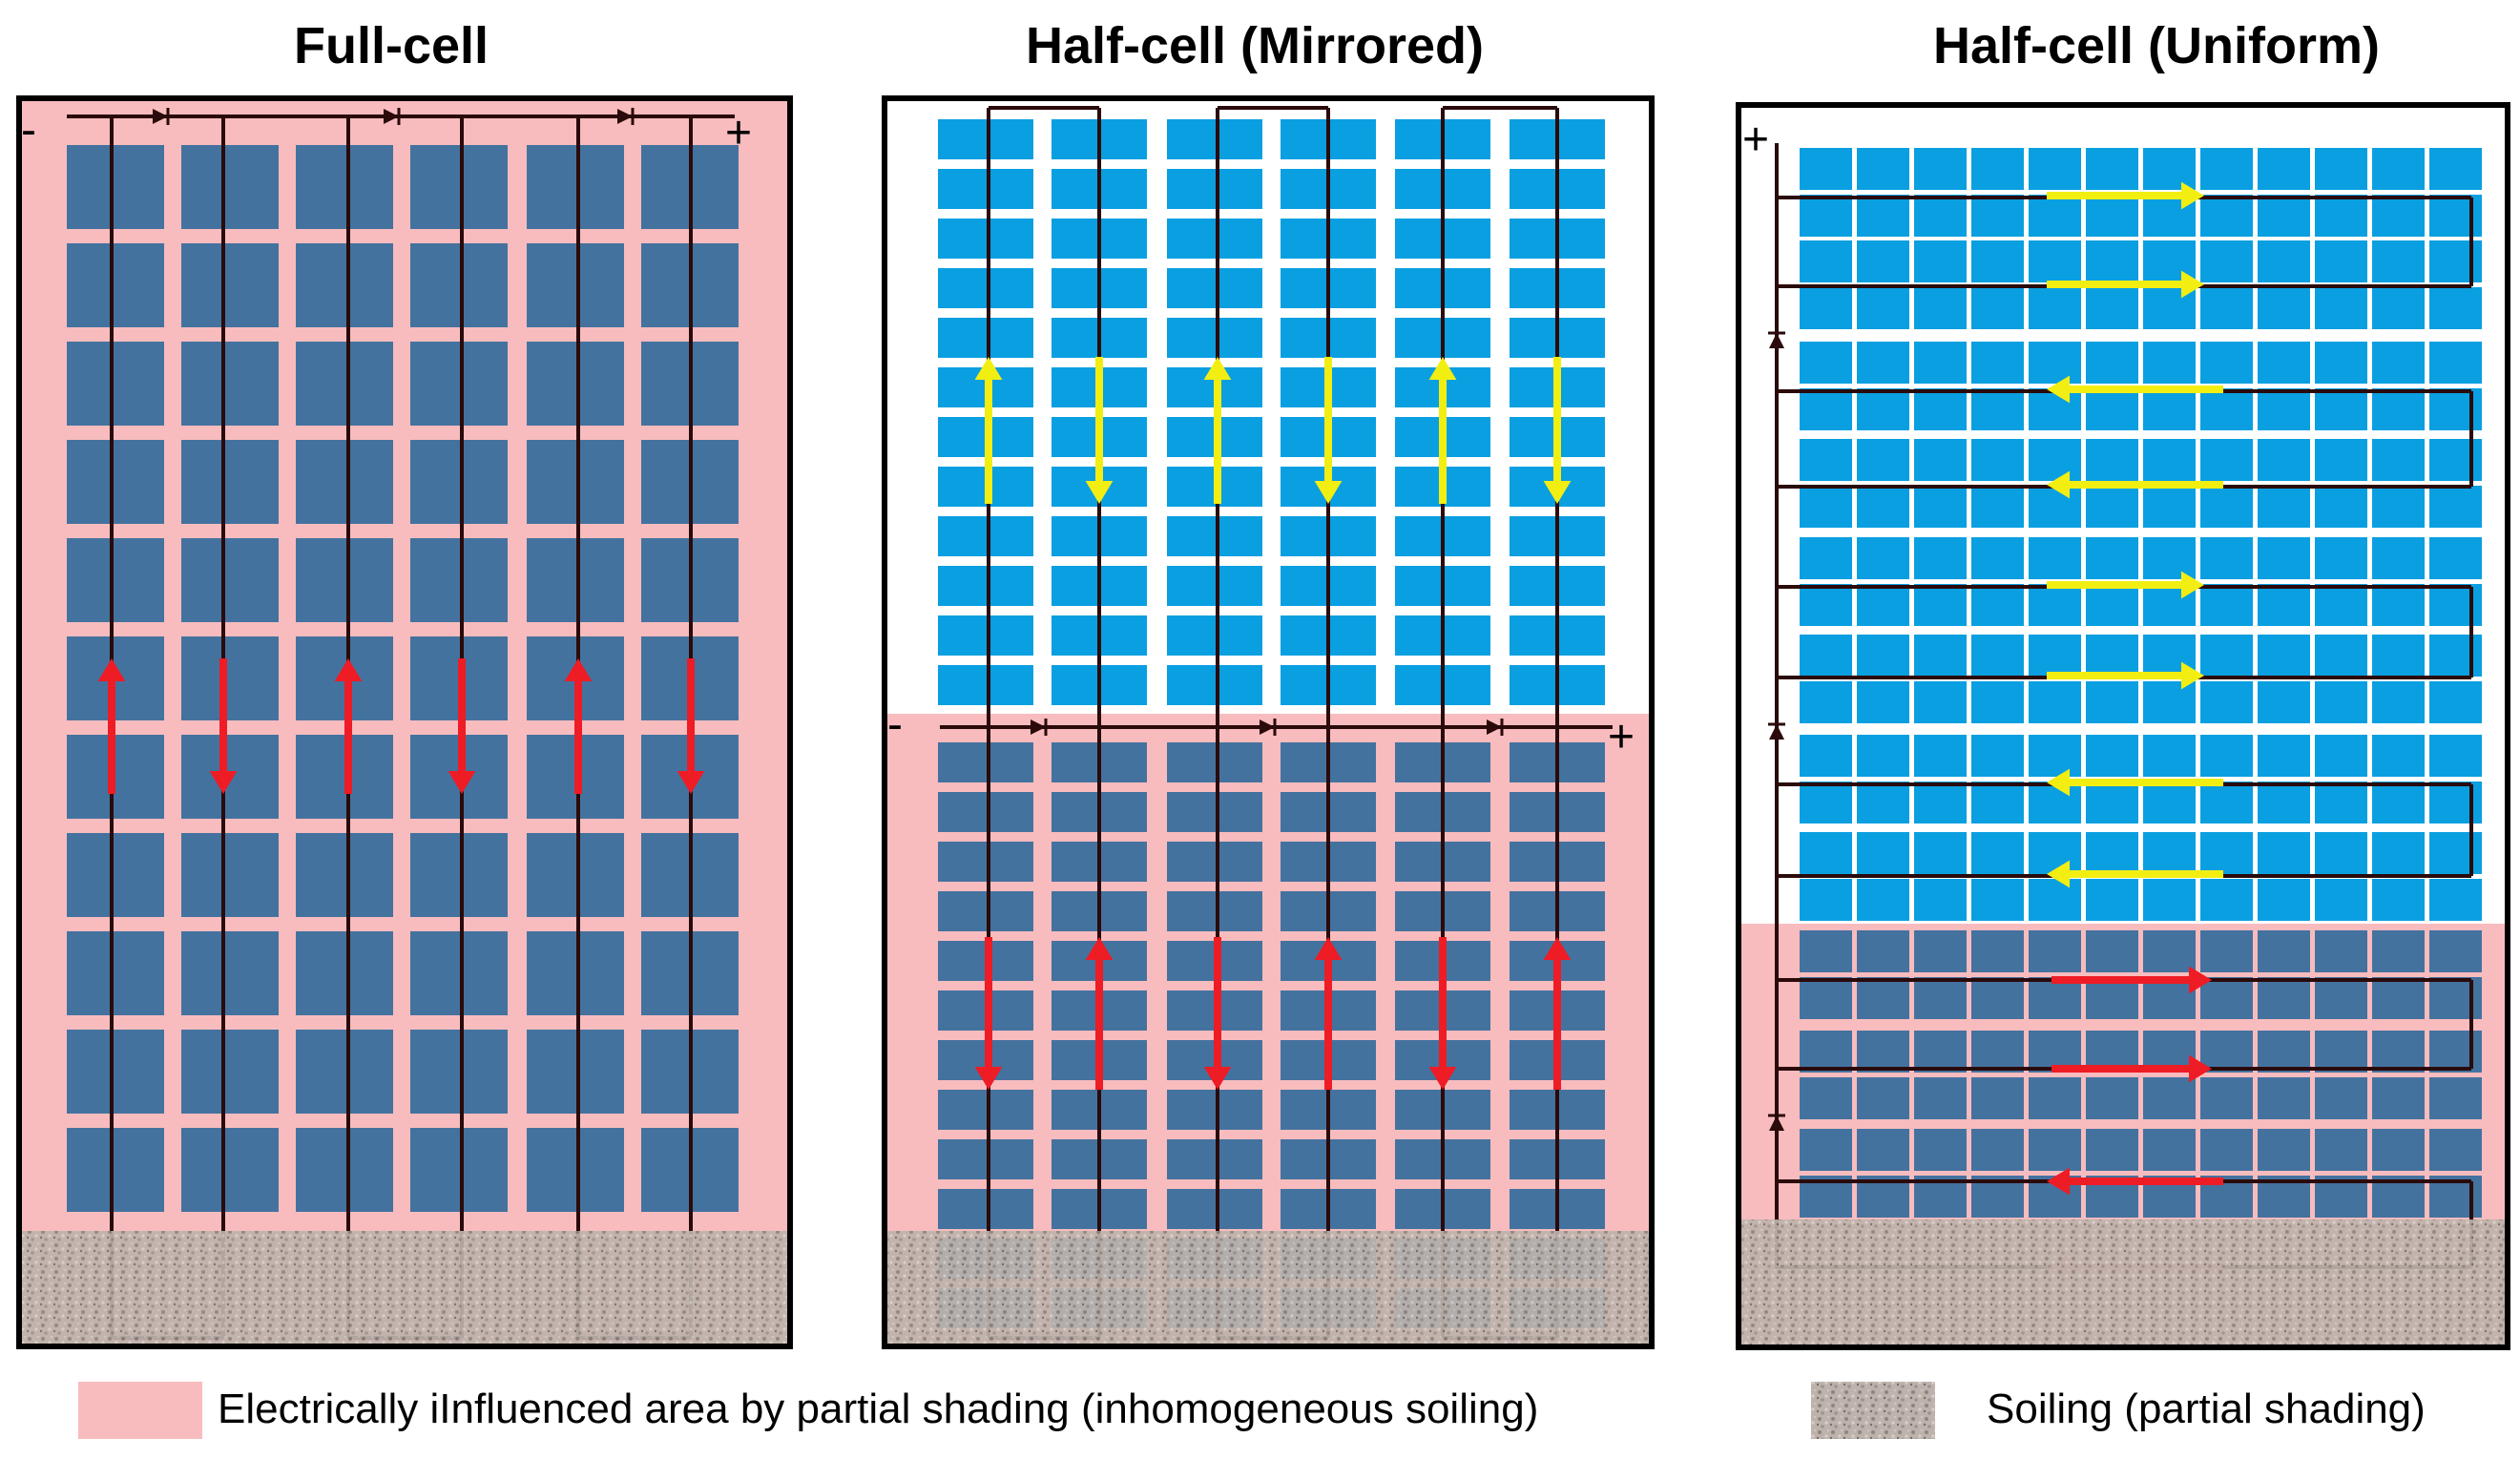 The image size is (2520, 1459). I want to click on current-arrow-up-yellow, so click(1442, 368).